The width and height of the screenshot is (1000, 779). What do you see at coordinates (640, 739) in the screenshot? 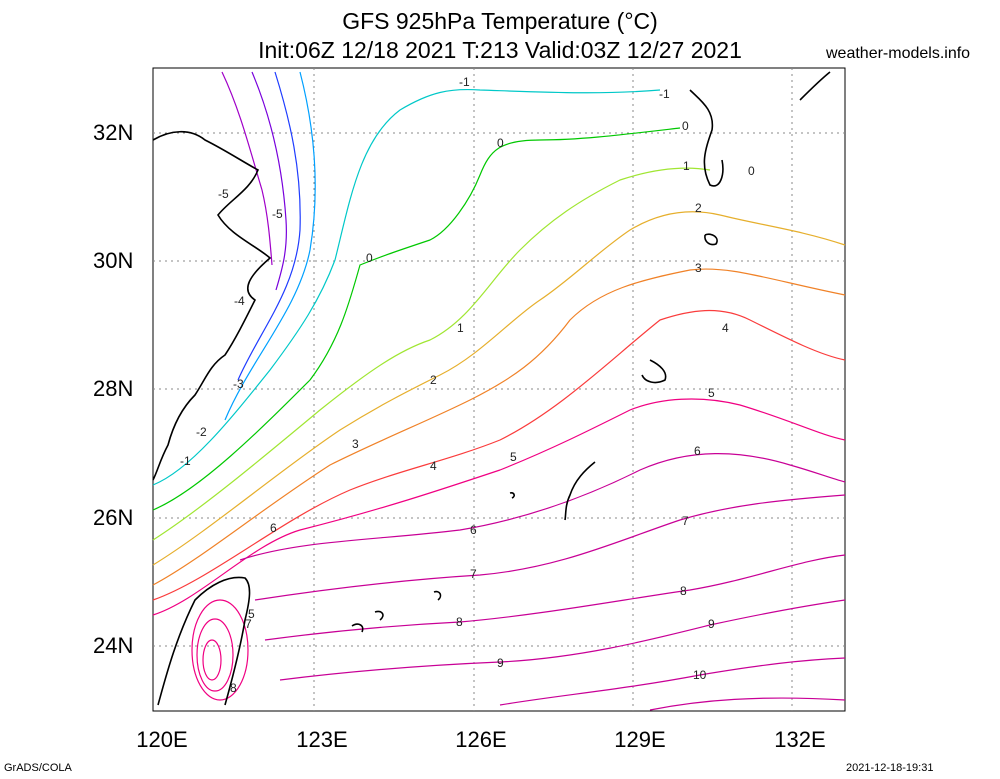
I see `lon-label-129e: 129E` at bounding box center [640, 739].